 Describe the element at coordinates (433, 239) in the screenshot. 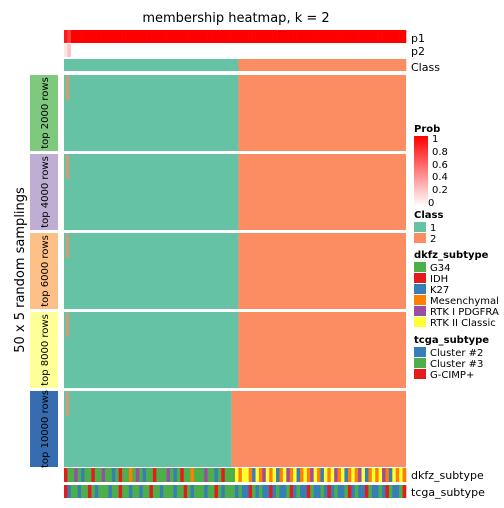

I see `class-legend-label: 2` at that location.